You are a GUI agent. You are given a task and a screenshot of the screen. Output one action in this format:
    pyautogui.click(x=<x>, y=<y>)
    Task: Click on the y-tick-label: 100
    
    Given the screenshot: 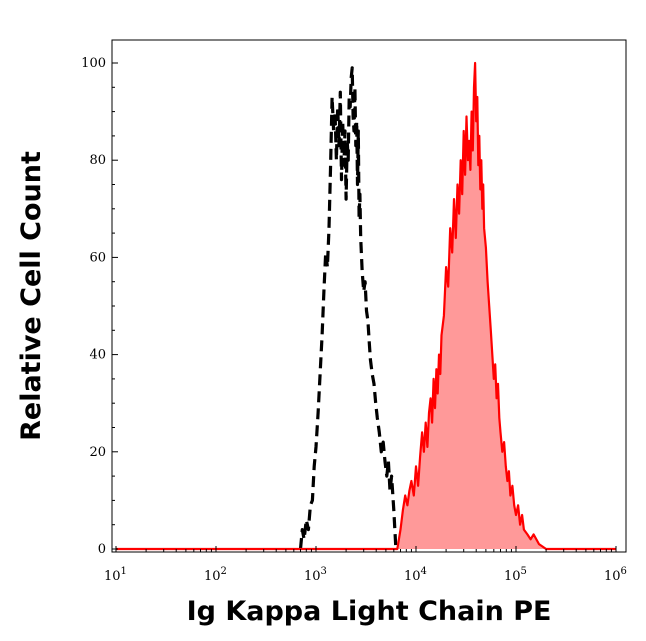 What is the action you would take?
    pyautogui.click(x=93, y=63)
    